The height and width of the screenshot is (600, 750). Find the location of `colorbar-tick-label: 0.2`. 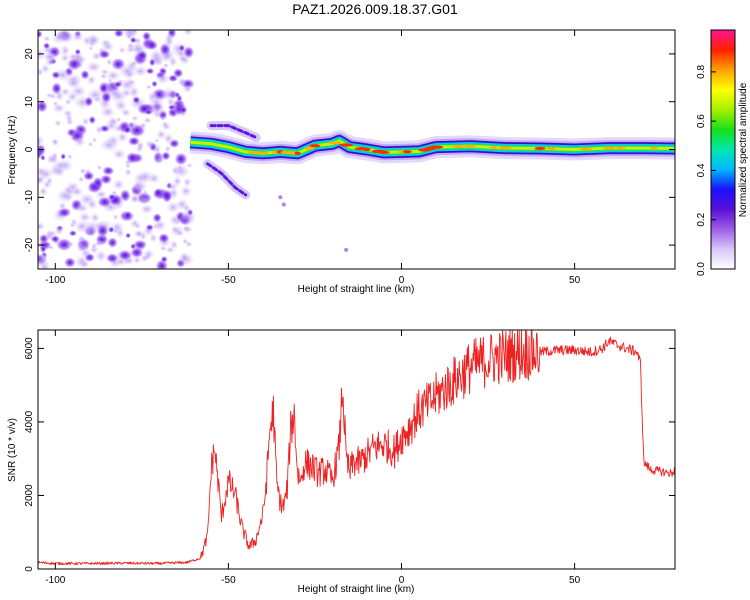

colorbar-tick-label: 0.2 is located at coordinates (701, 219).